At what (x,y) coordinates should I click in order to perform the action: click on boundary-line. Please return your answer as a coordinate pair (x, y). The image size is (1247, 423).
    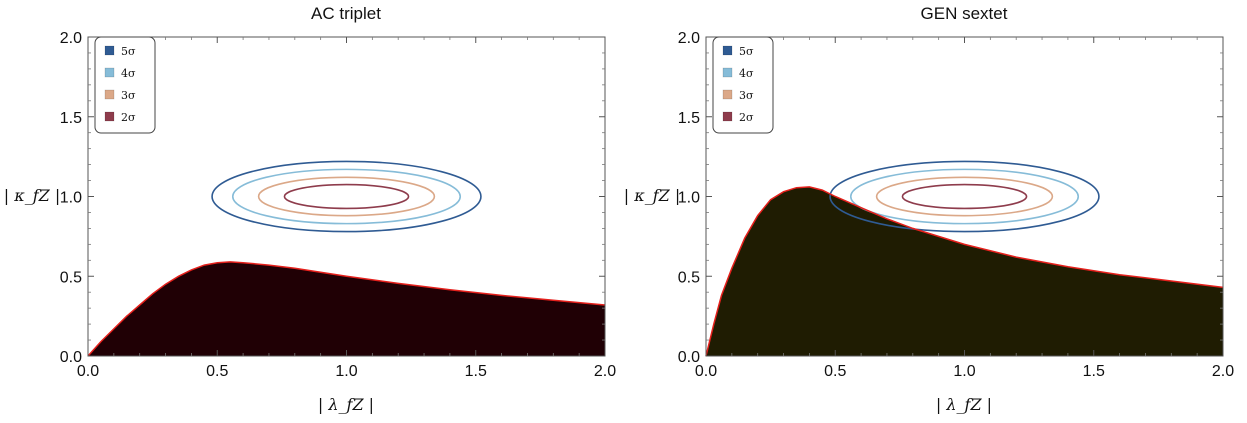
    Looking at the image, I should click on (346, 309).